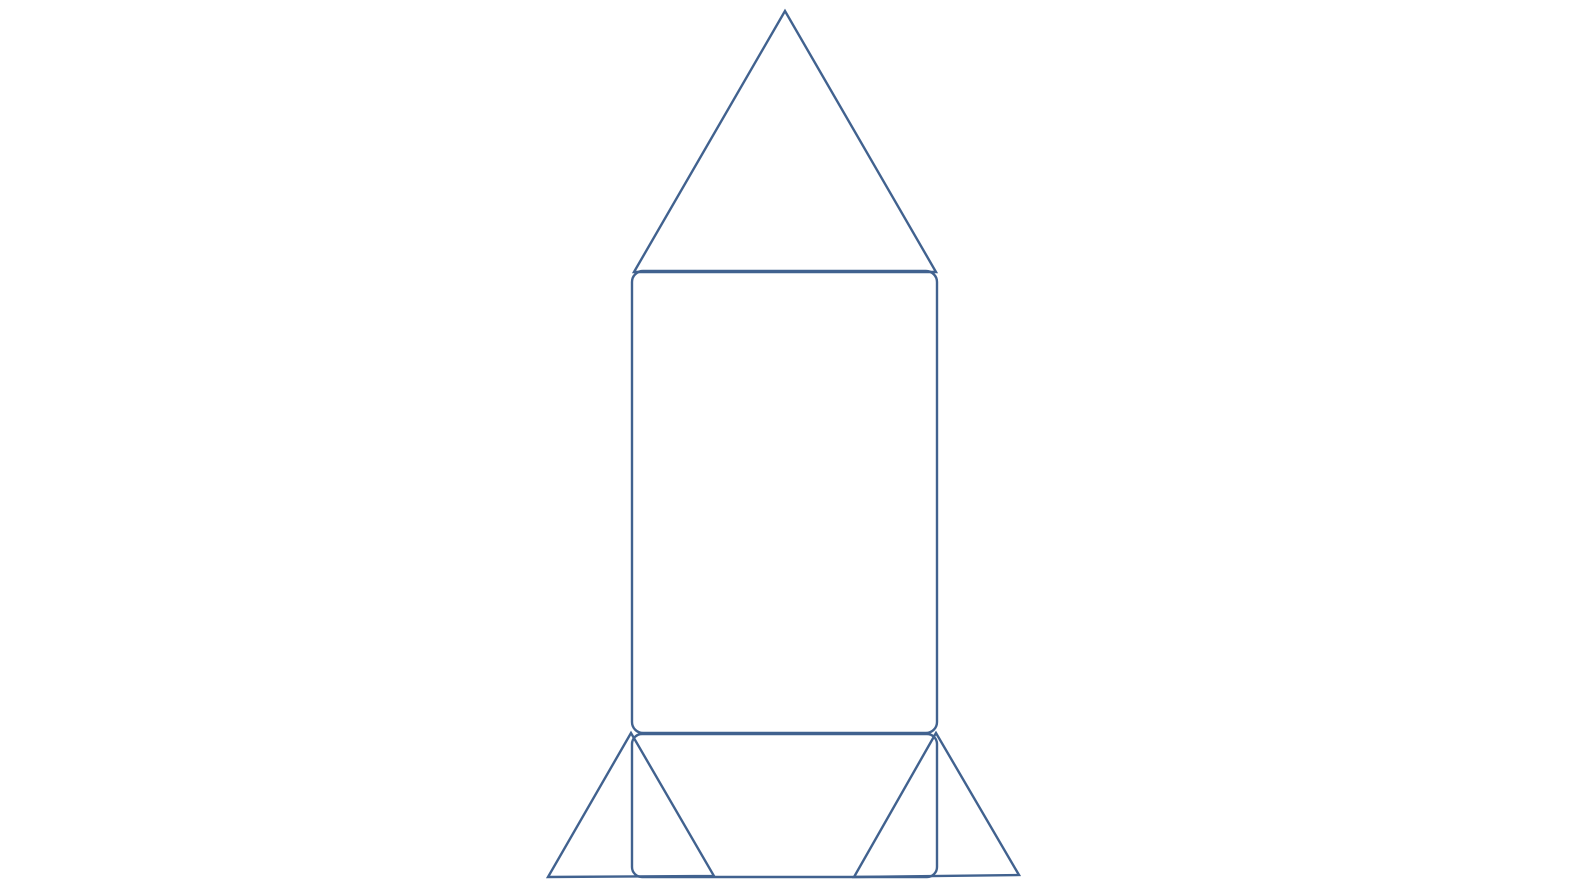  What do you see at coordinates (785, 141) in the screenshot?
I see `nose-cone` at bounding box center [785, 141].